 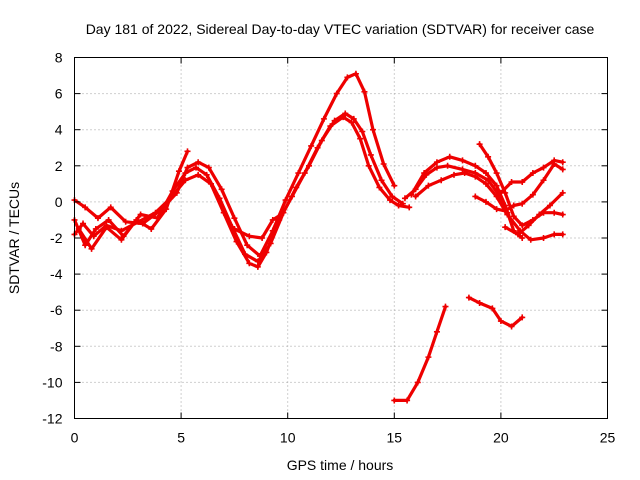 What do you see at coordinates (56, 346) in the screenshot?
I see `y-tick-label: -8` at bounding box center [56, 346].